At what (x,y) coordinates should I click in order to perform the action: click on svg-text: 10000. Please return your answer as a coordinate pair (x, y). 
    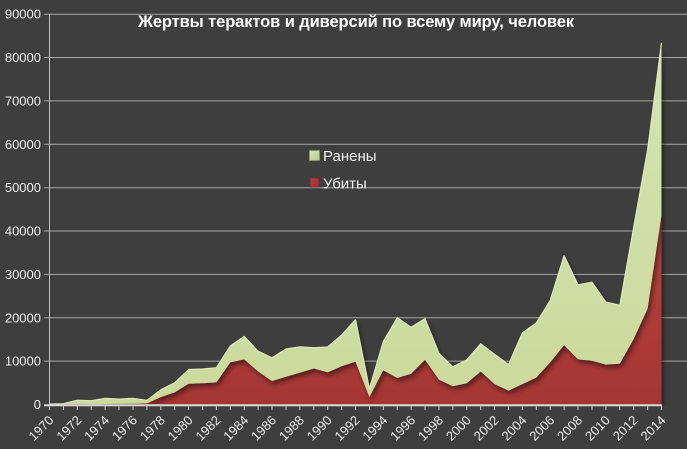
    Looking at the image, I should click on (23, 361).